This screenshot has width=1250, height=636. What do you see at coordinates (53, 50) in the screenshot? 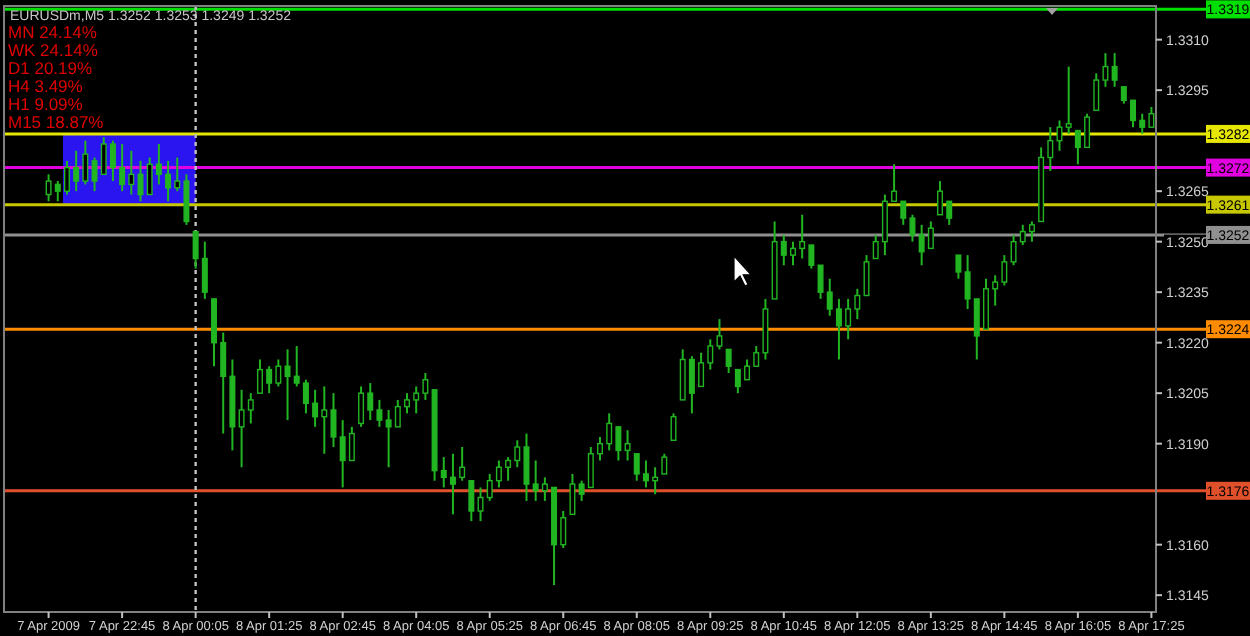
I see `annotation: WK 24.14%` at bounding box center [53, 50].